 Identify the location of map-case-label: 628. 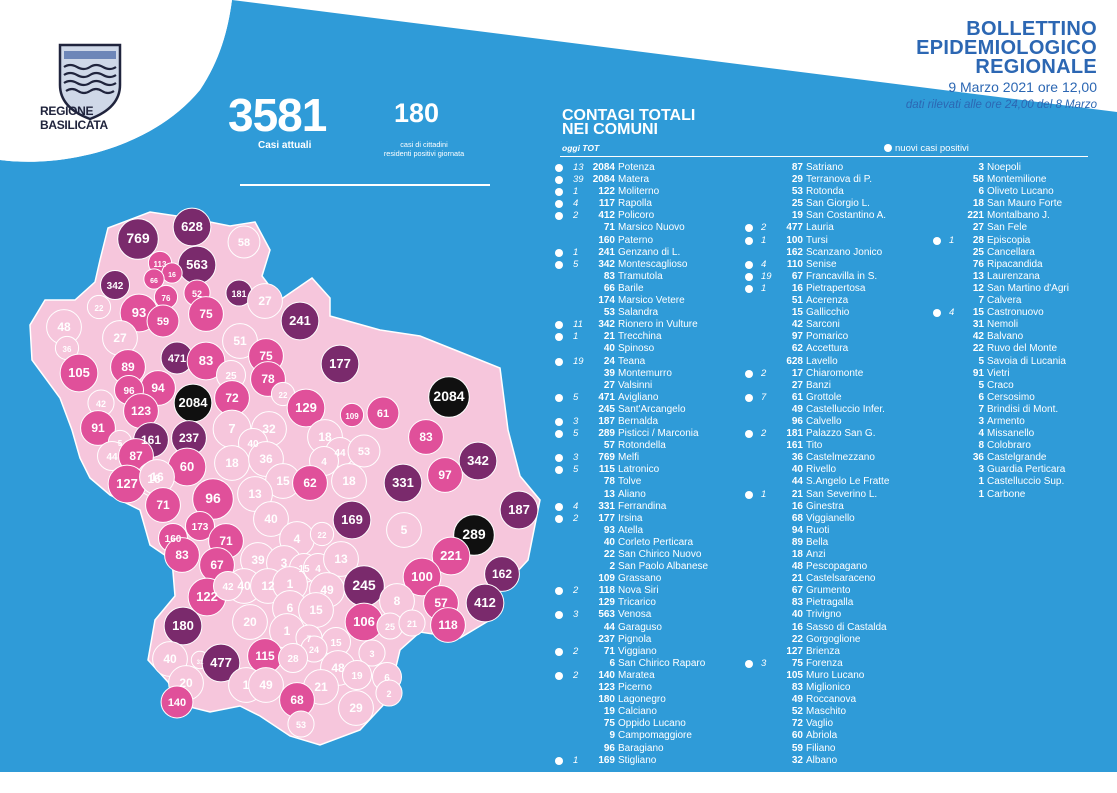
(192, 226).